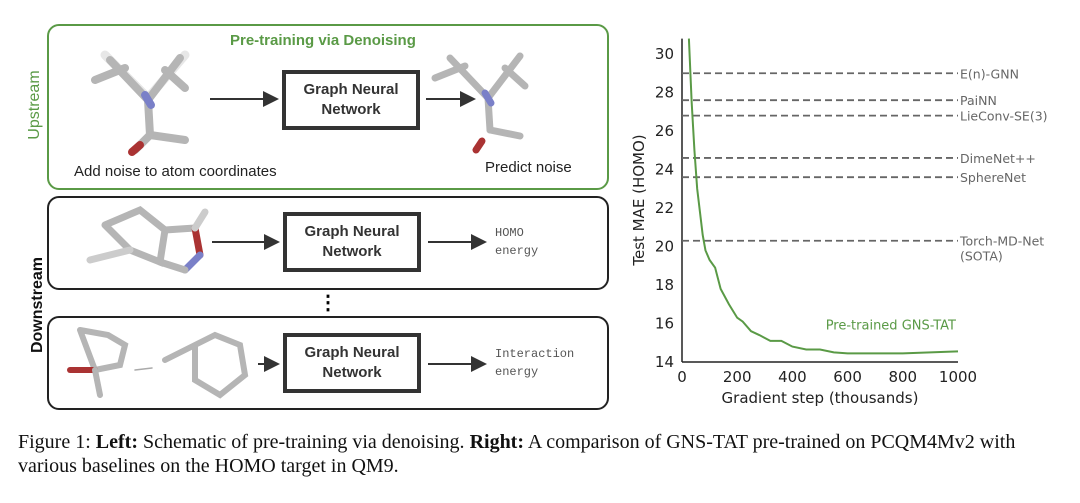 The image size is (1080, 503). What do you see at coordinates (303, 442) in the screenshot?
I see `caption-left-text: Schematic of pre-training via denoising.` at bounding box center [303, 442].